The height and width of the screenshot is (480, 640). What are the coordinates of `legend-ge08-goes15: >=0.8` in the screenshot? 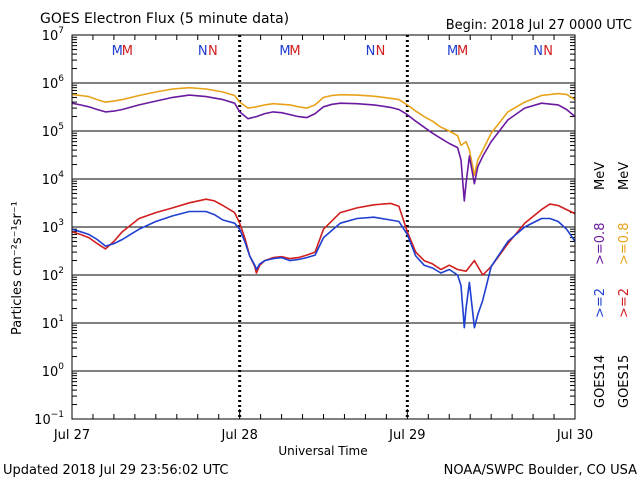 It's located at (624, 244).